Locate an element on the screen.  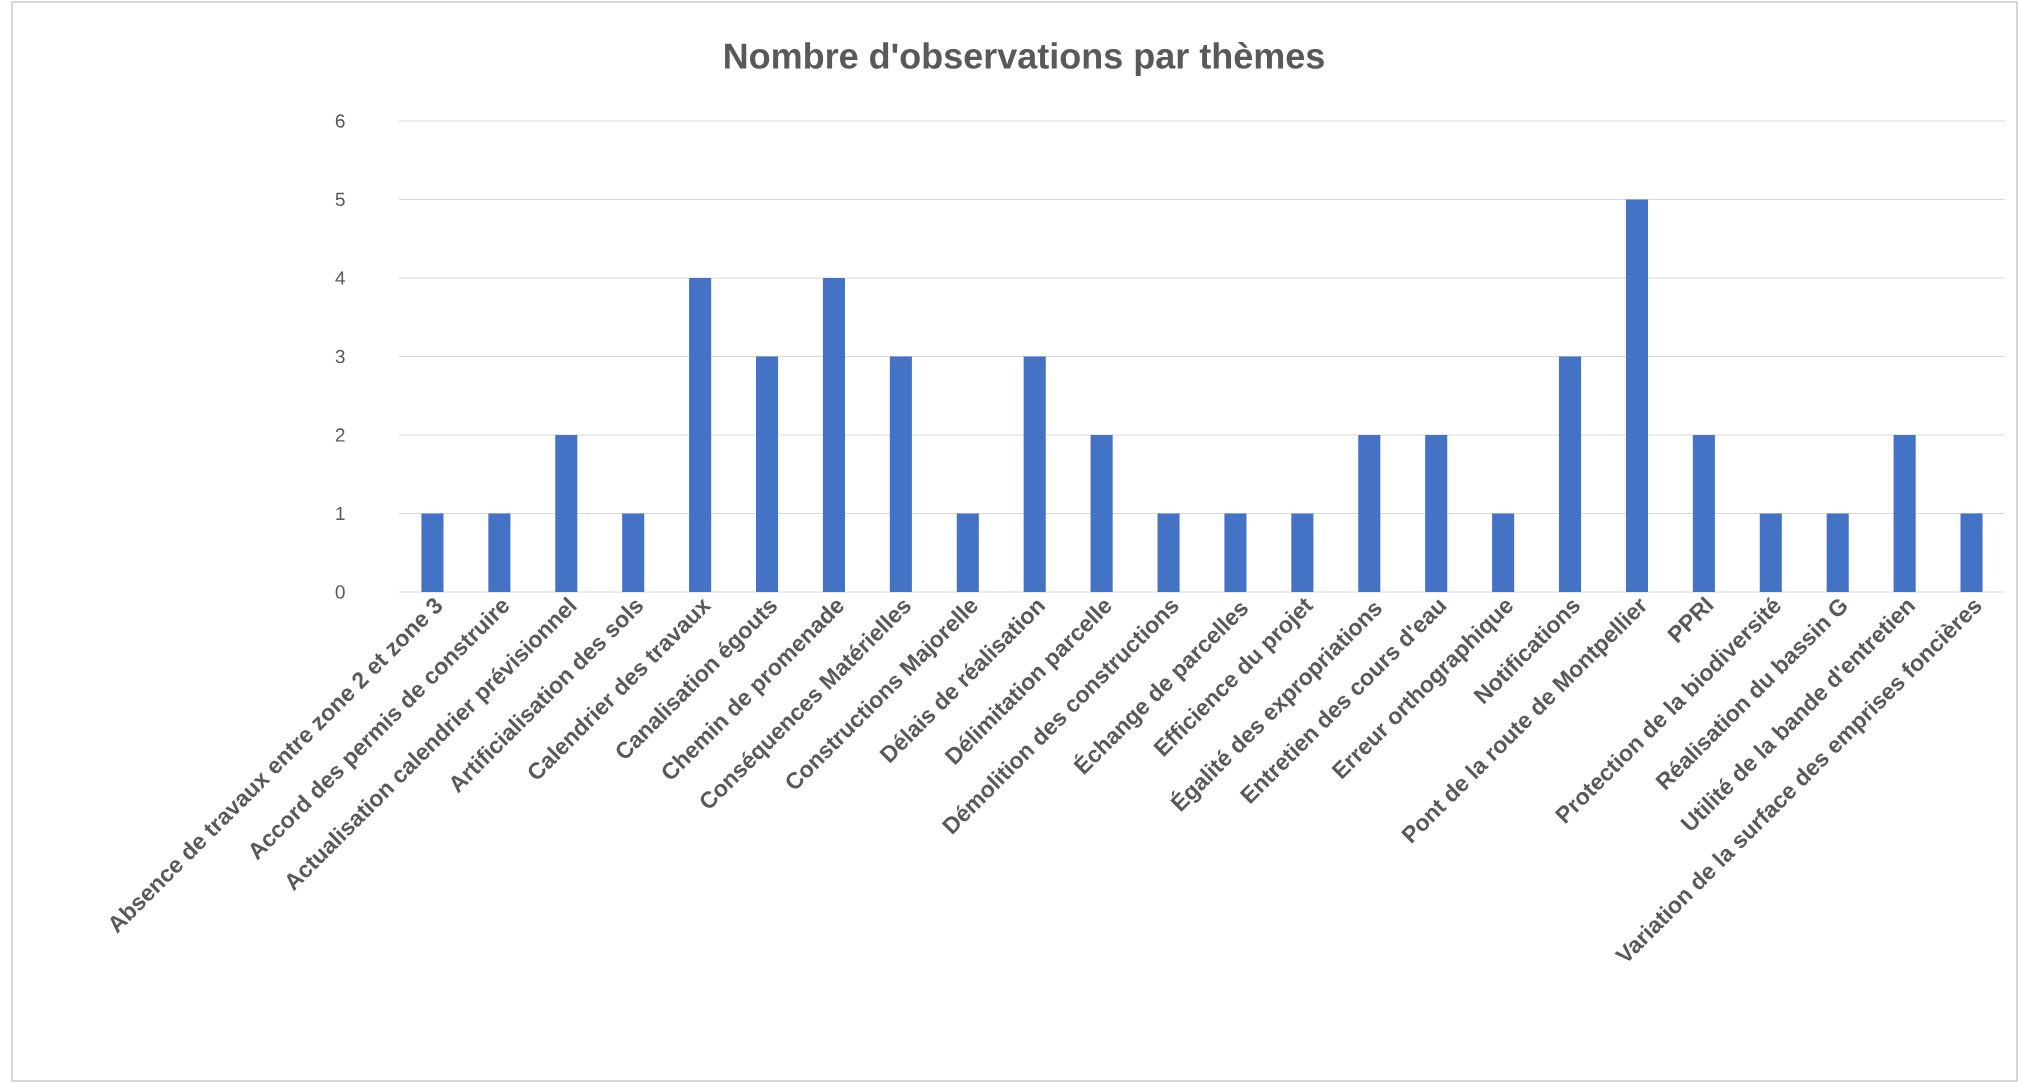
y-tick-label: 1 is located at coordinates (340, 513).